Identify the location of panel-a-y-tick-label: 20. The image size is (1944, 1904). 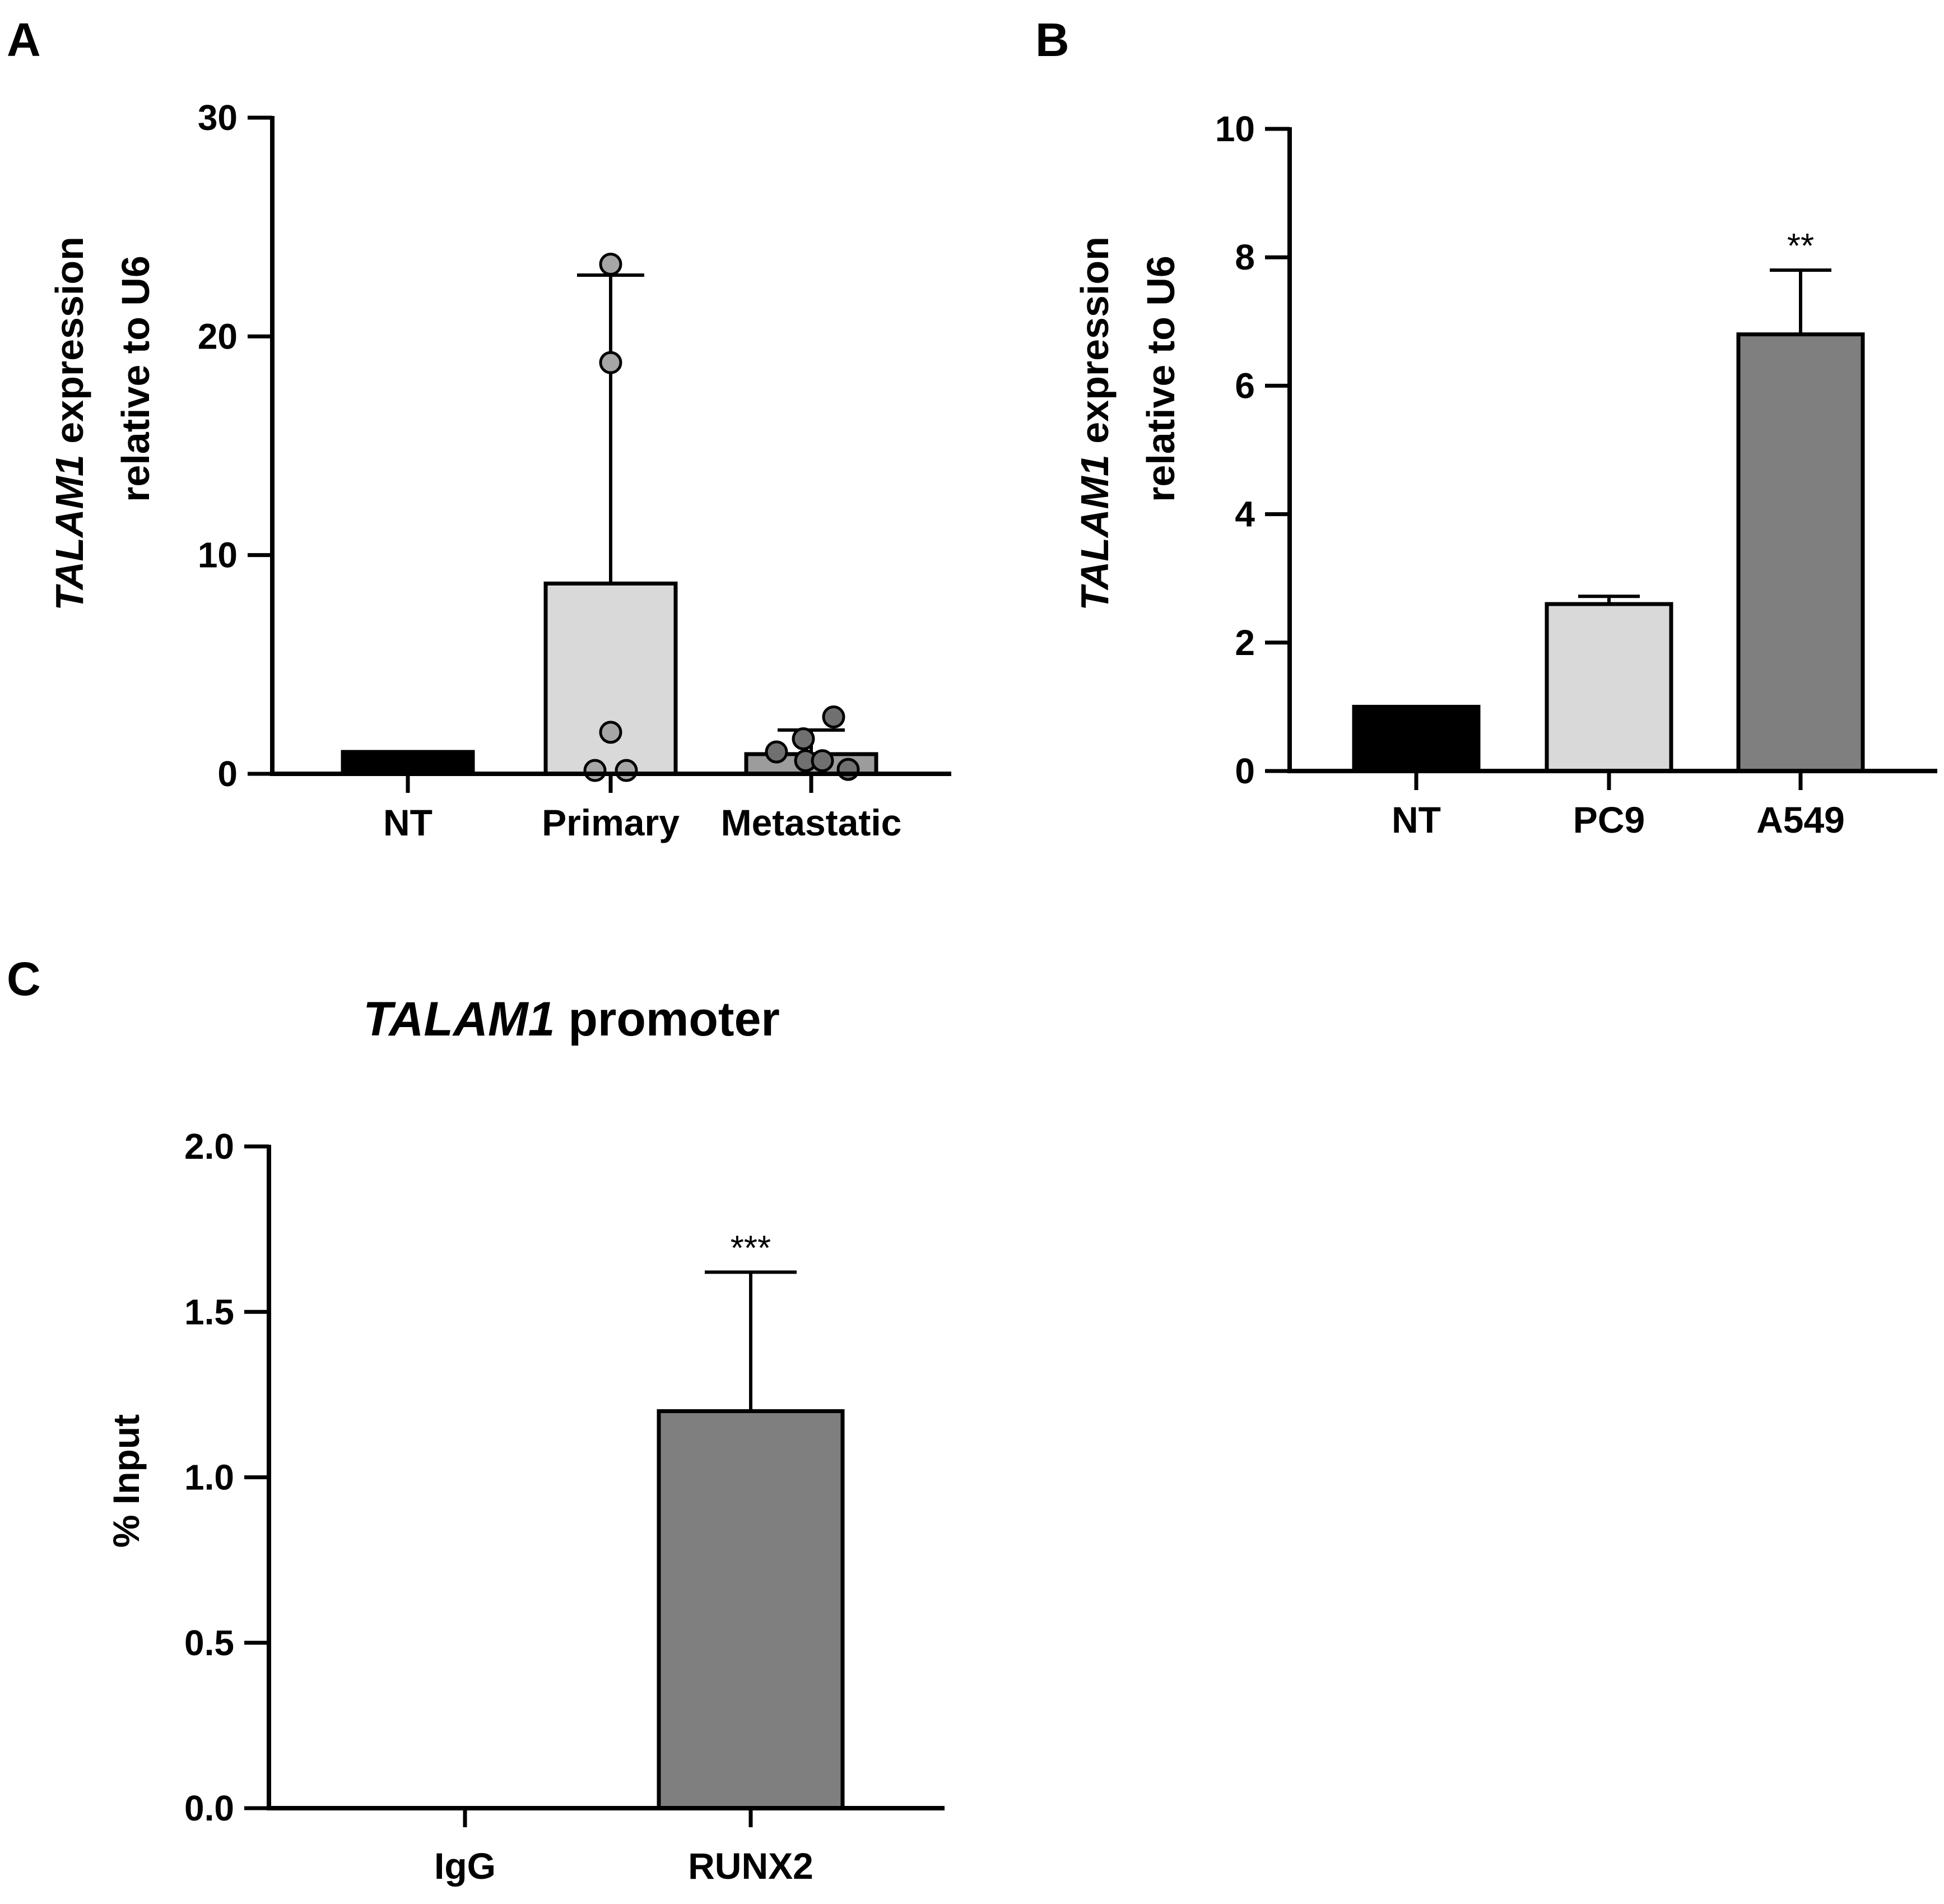
(218, 336).